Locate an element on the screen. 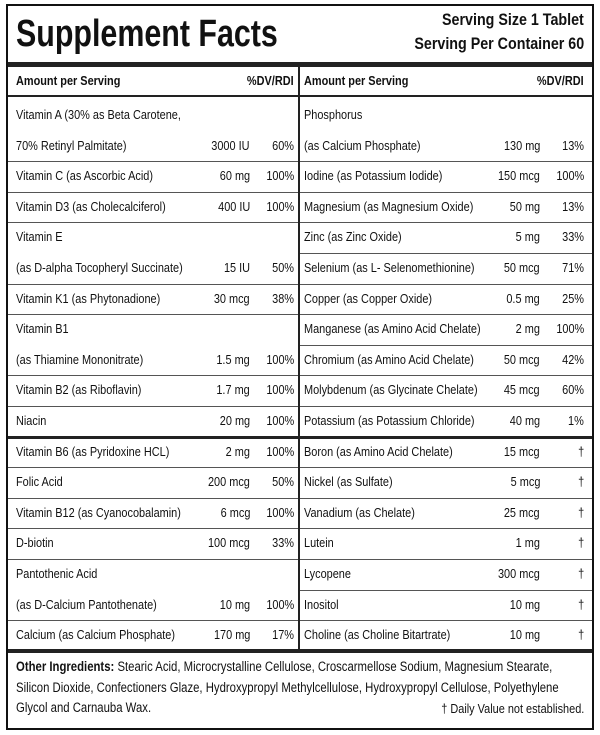  column-divider is located at coordinates (299, 358).